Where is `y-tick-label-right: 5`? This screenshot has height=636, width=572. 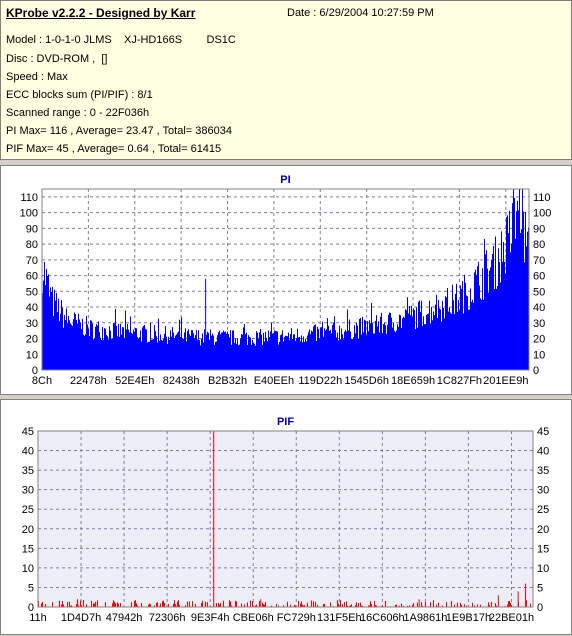
y-tick-label-right: 5 is located at coordinates (540, 588).